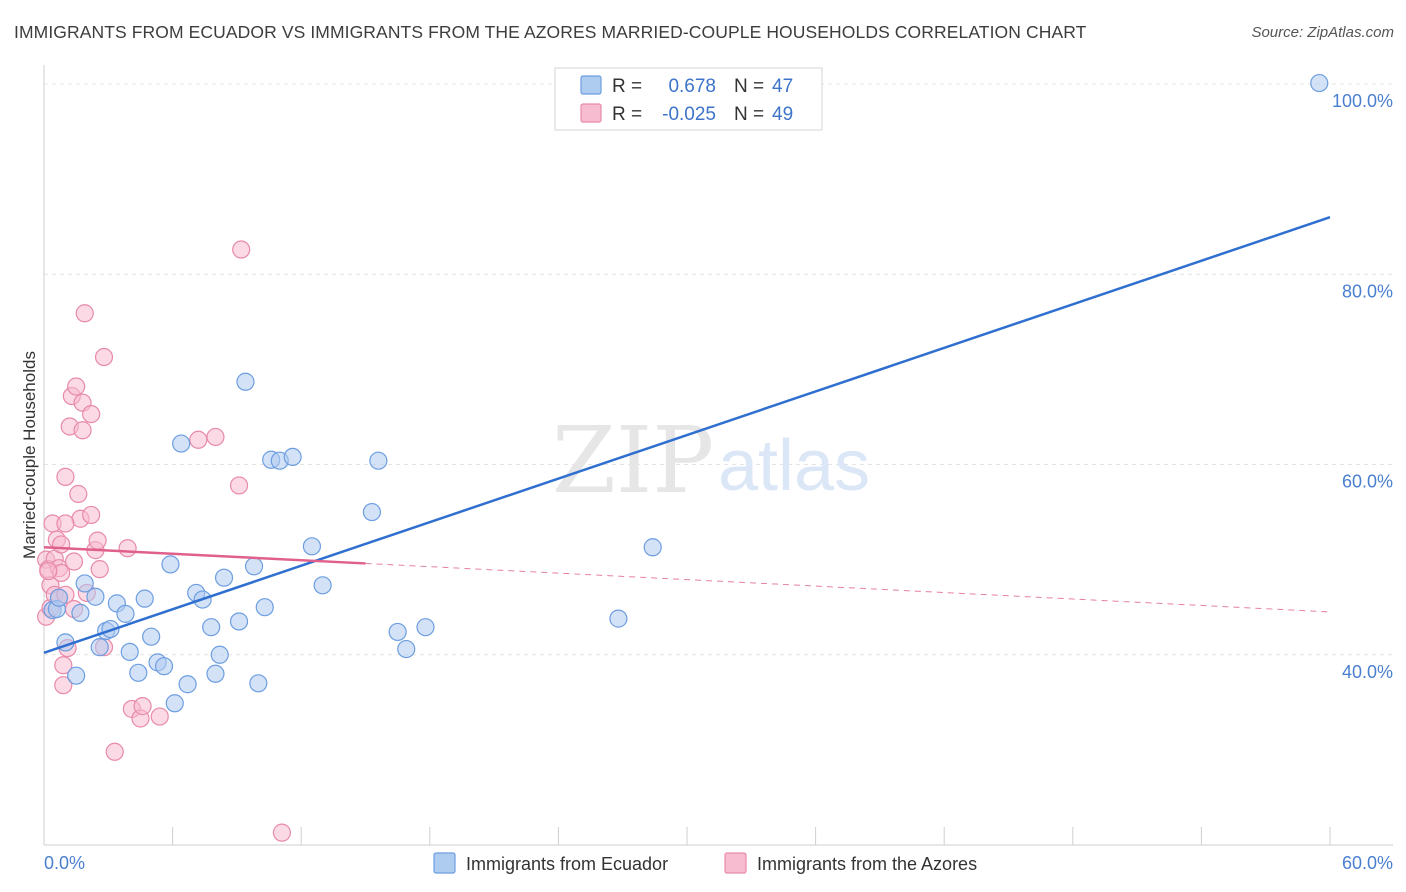  What do you see at coordinates (164, 541) in the screenshot?
I see `azores-points` at bounding box center [164, 541].